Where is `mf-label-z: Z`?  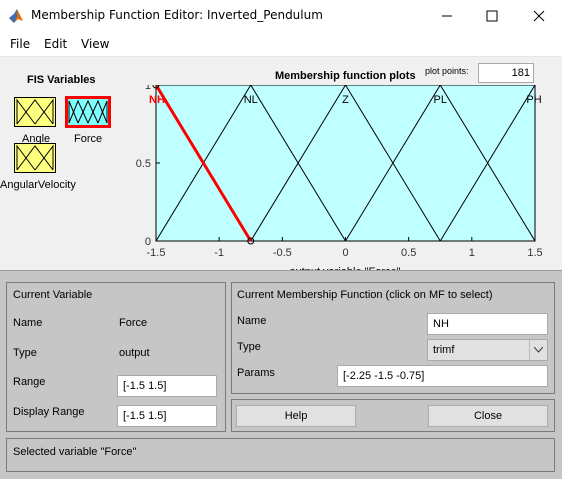
mf-label-z: Z is located at coordinates (345, 100).